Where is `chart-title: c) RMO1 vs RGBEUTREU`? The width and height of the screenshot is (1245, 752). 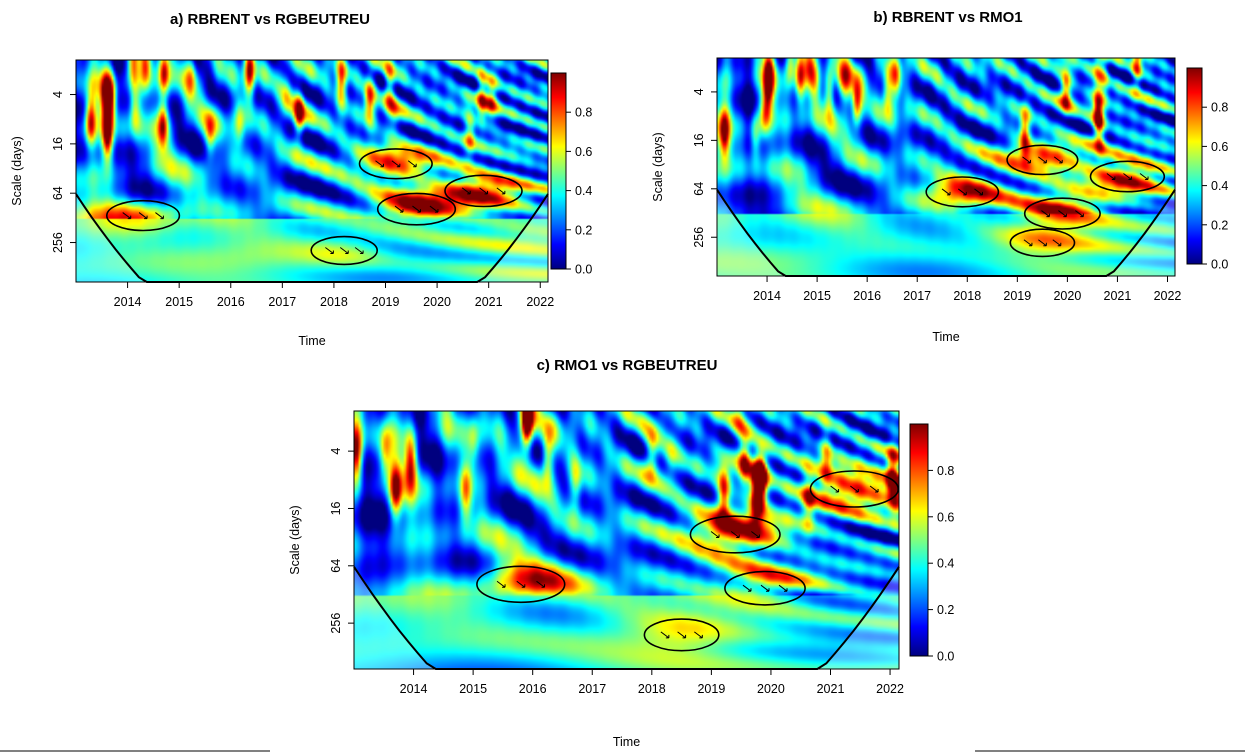
chart-title: c) RMO1 vs RGBEUTREU is located at coordinates (627, 365).